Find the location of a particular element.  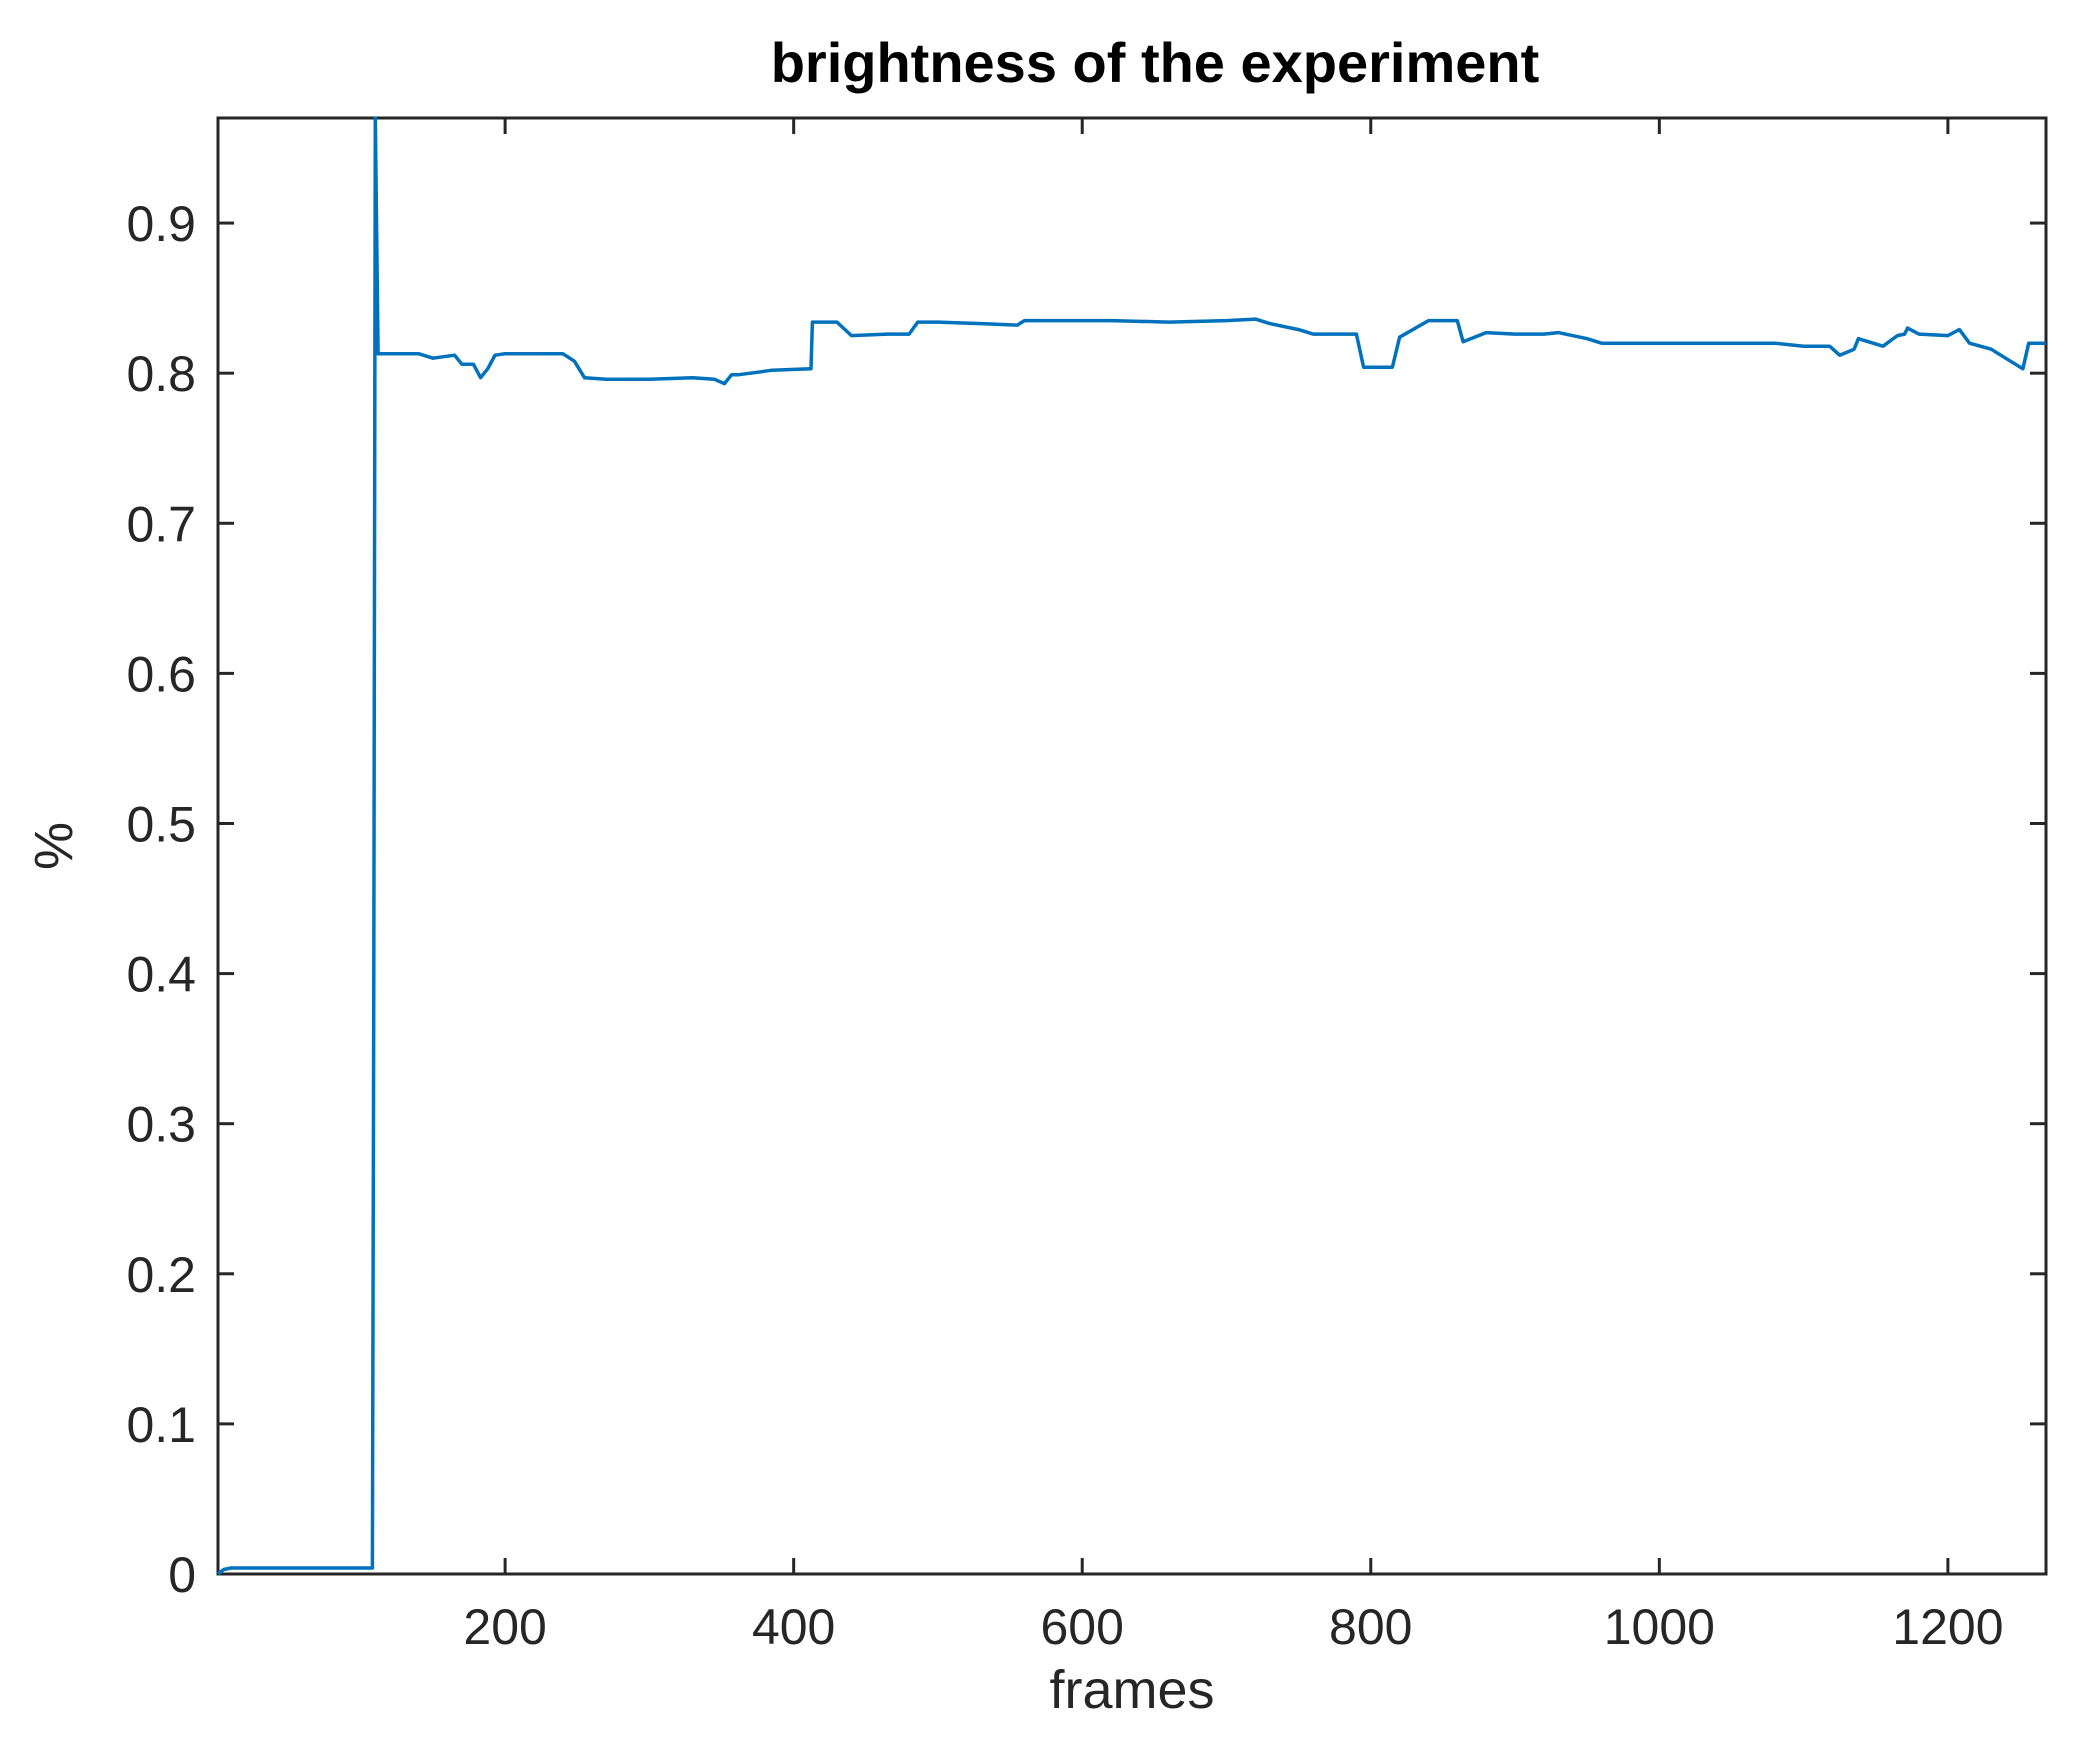

y-tick-label: 0.7 is located at coordinates (161, 524).